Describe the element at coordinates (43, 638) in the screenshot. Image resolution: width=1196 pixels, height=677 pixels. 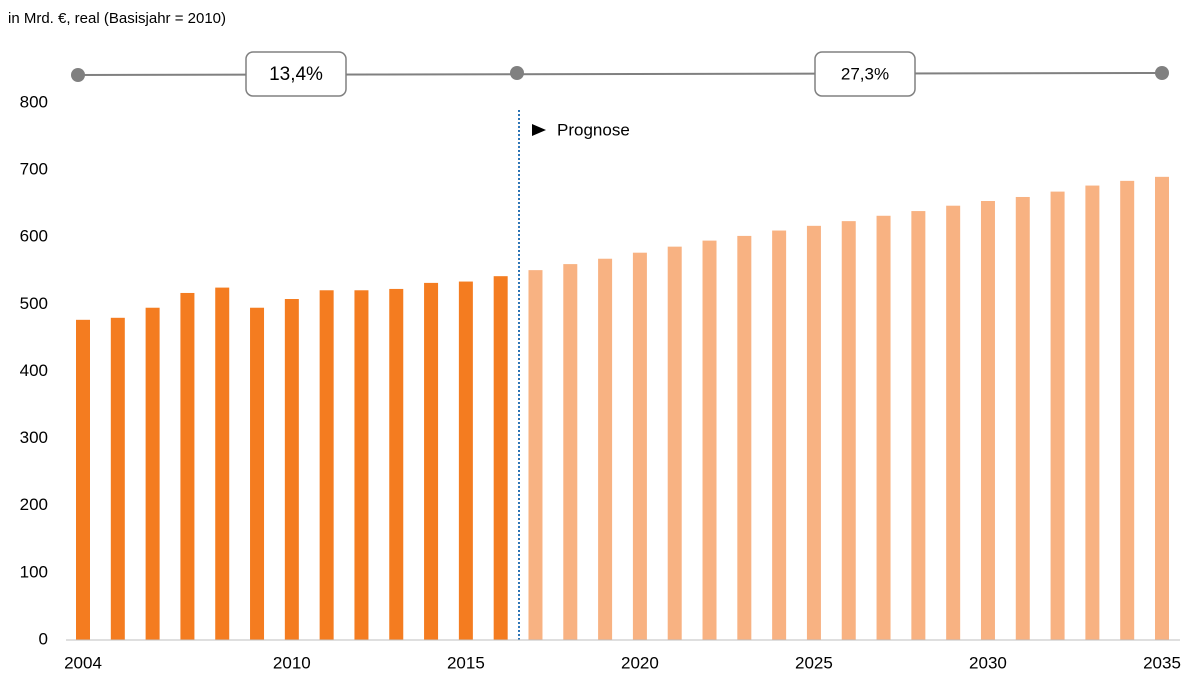
I see `y-tick-label: 0` at that location.